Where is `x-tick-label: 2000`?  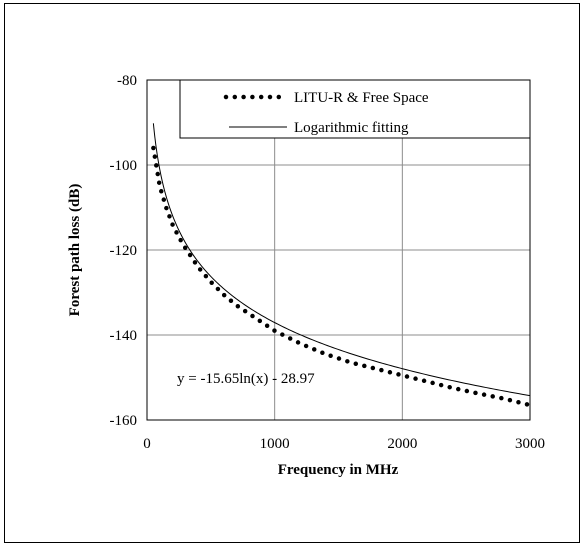
x-tick-label: 2000 is located at coordinates (402, 444).